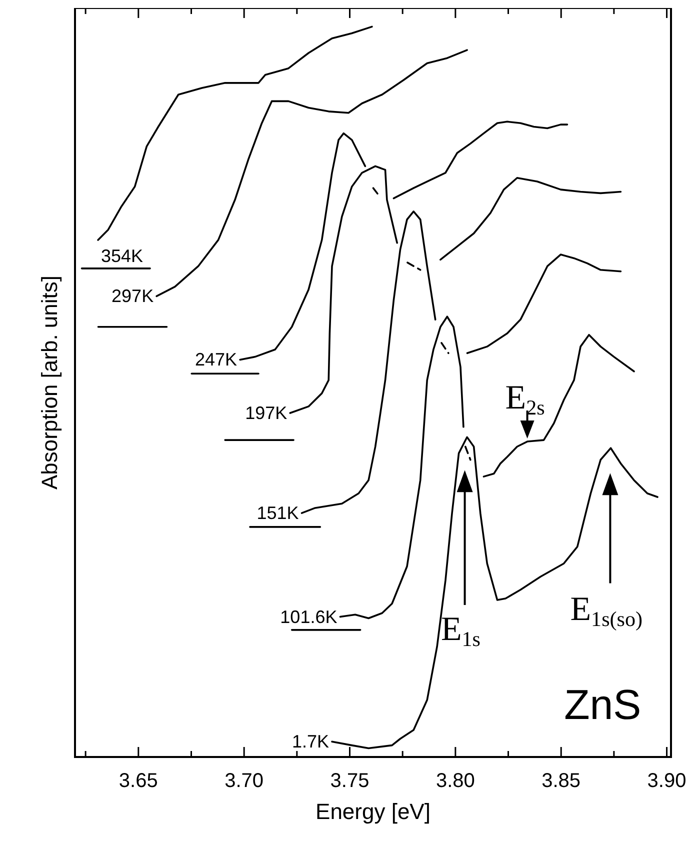 The height and width of the screenshot is (855, 700). Describe the element at coordinates (309, 616) in the screenshot. I see `series-label: 101.6K` at that location.